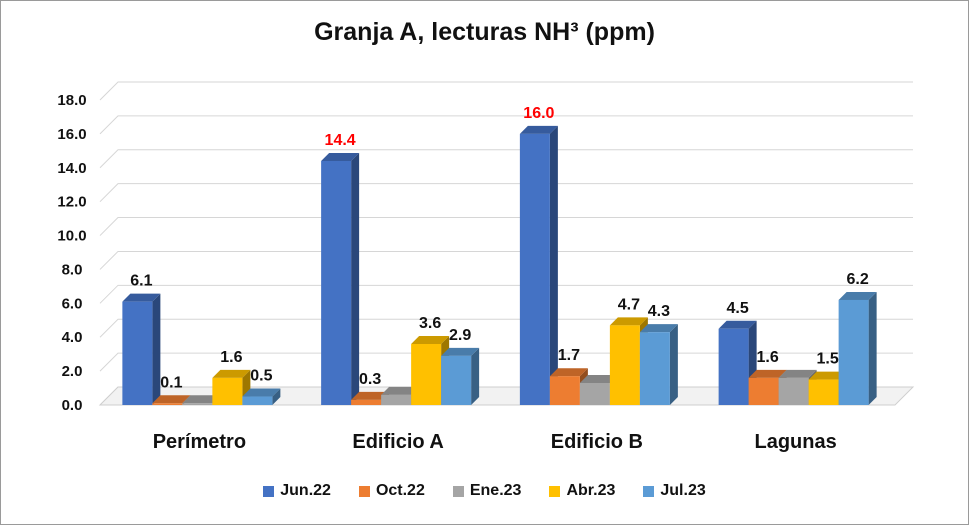 Image resolution: width=969 pixels, height=525 pixels. Describe the element at coordinates (629, 304) in the screenshot. I see `data-label: 4.7` at that location.